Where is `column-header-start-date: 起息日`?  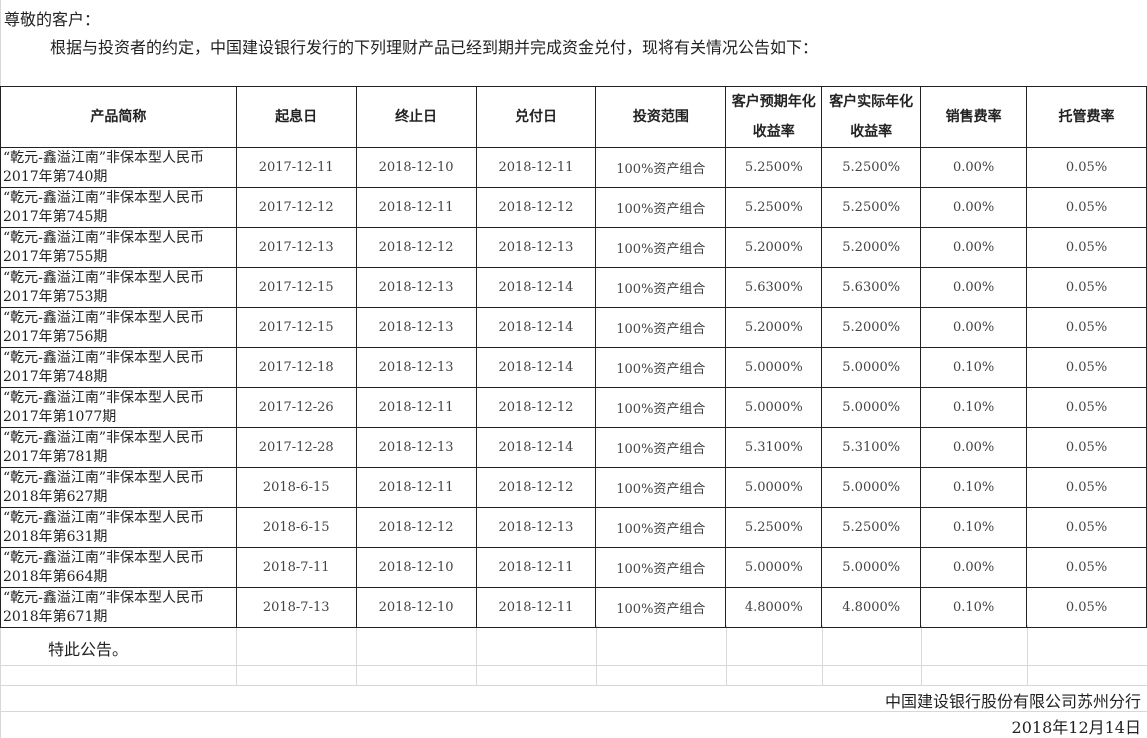 column-header-start-date: 起息日 is located at coordinates (296, 117).